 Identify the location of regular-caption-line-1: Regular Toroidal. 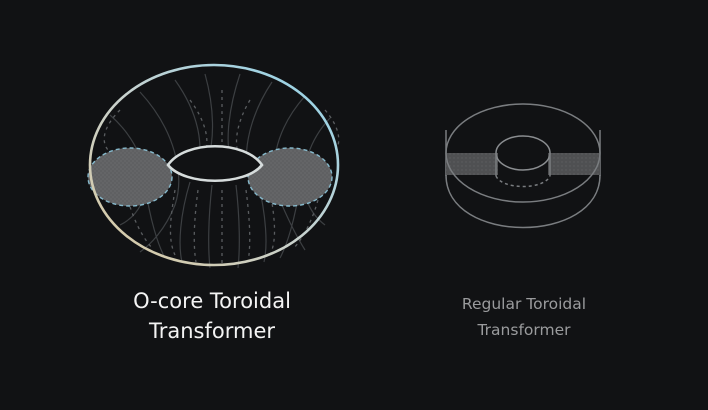
(524, 304).